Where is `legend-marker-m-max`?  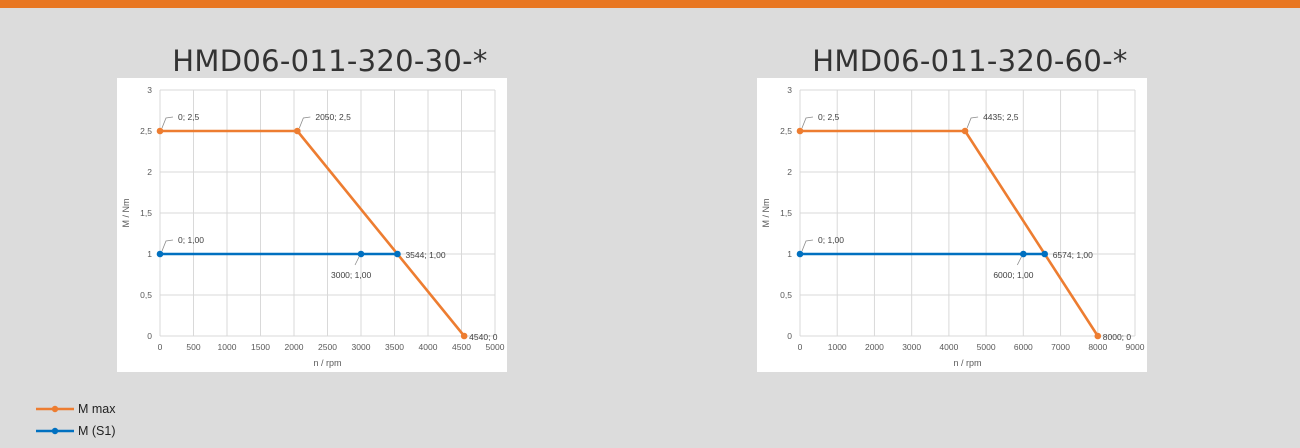
legend-marker-m-max is located at coordinates (55, 409).